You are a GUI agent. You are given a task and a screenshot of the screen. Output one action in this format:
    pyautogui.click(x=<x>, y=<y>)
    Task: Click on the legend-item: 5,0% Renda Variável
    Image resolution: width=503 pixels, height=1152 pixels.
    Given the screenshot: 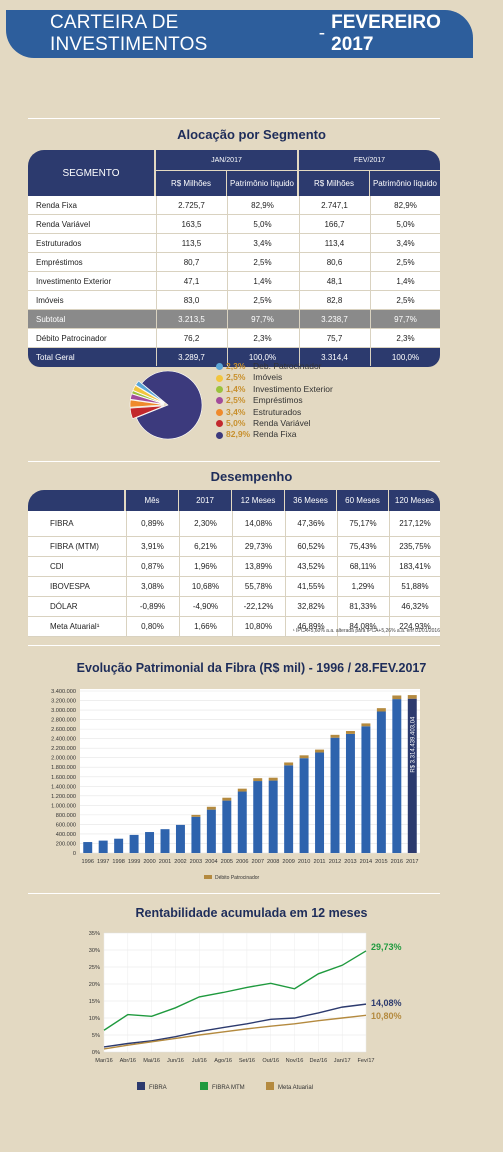 What is the action you would take?
    pyautogui.click(x=274, y=423)
    